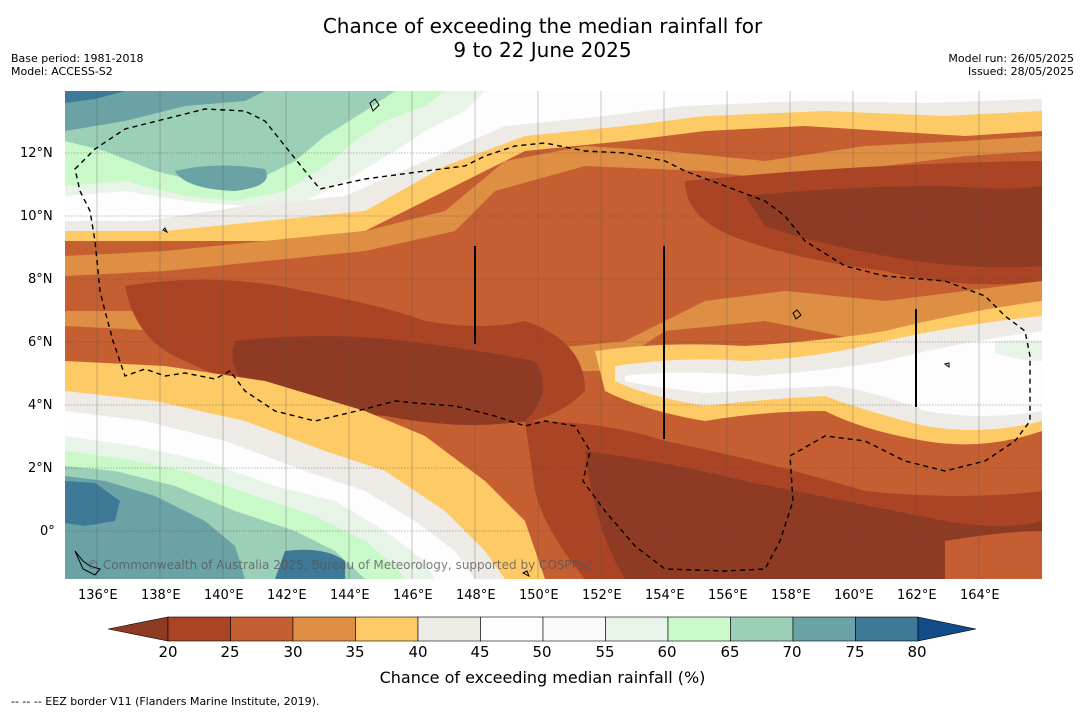 Image resolution: width=1085 pixels, height=713 pixels. I want to click on model-name: Model: ACCESS-S2, so click(62, 71).